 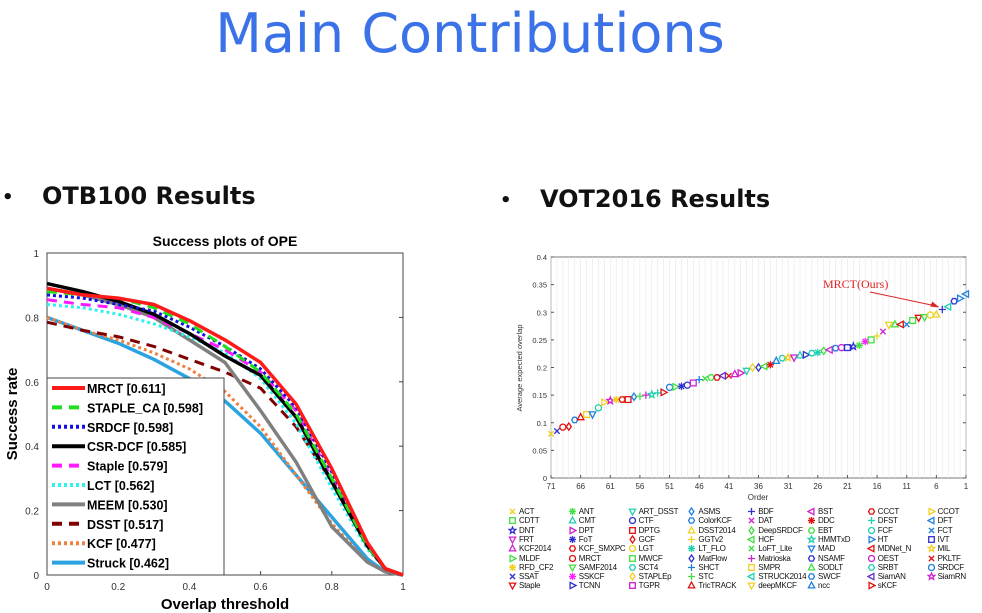 I want to click on legend-label: ASMS, so click(x=709, y=511).